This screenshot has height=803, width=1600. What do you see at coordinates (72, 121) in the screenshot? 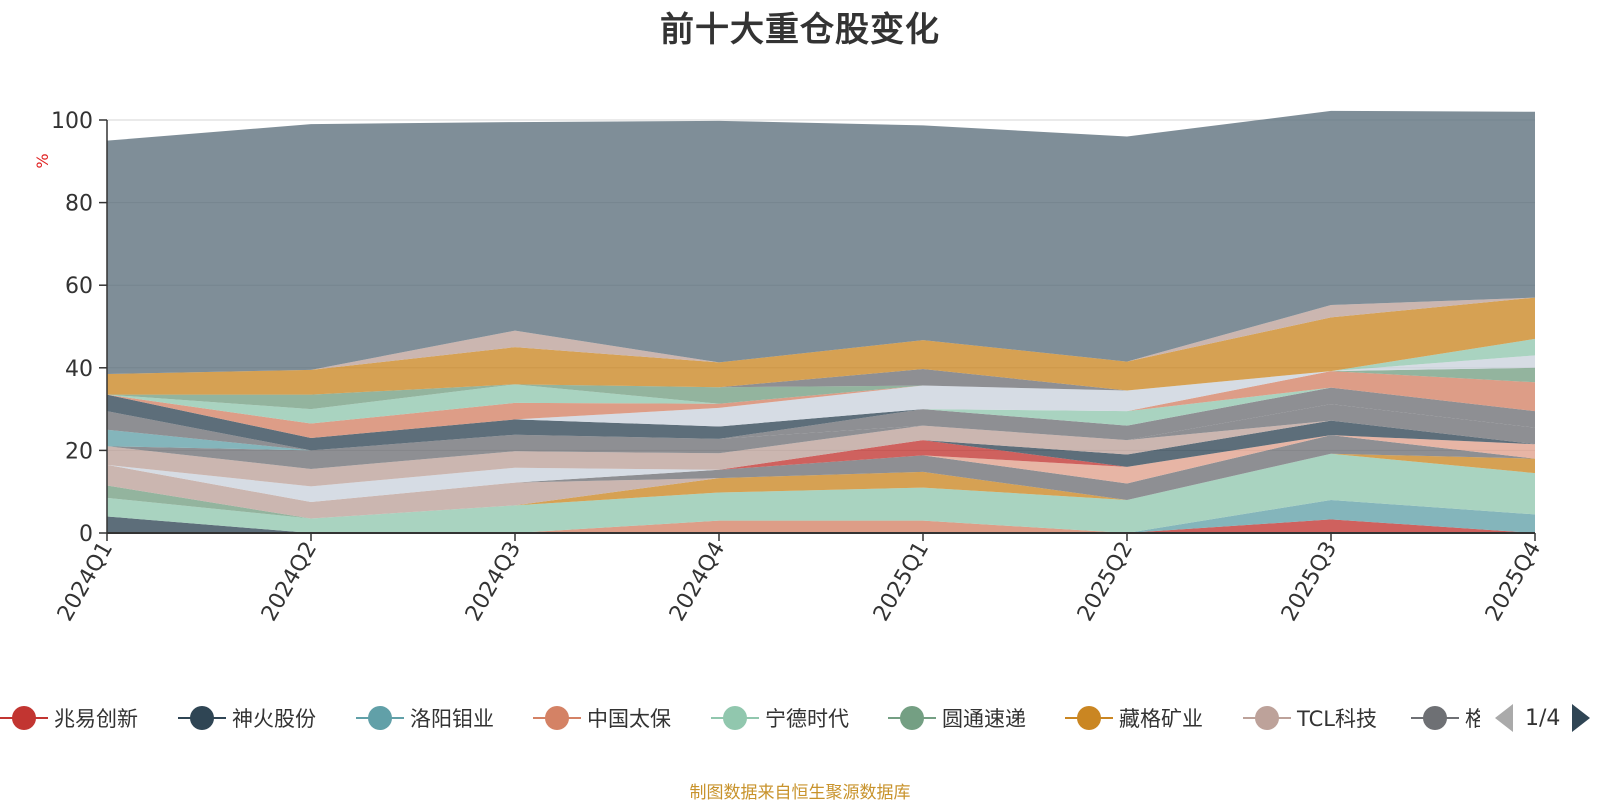
I see `y-tick-label: 100` at bounding box center [72, 121].